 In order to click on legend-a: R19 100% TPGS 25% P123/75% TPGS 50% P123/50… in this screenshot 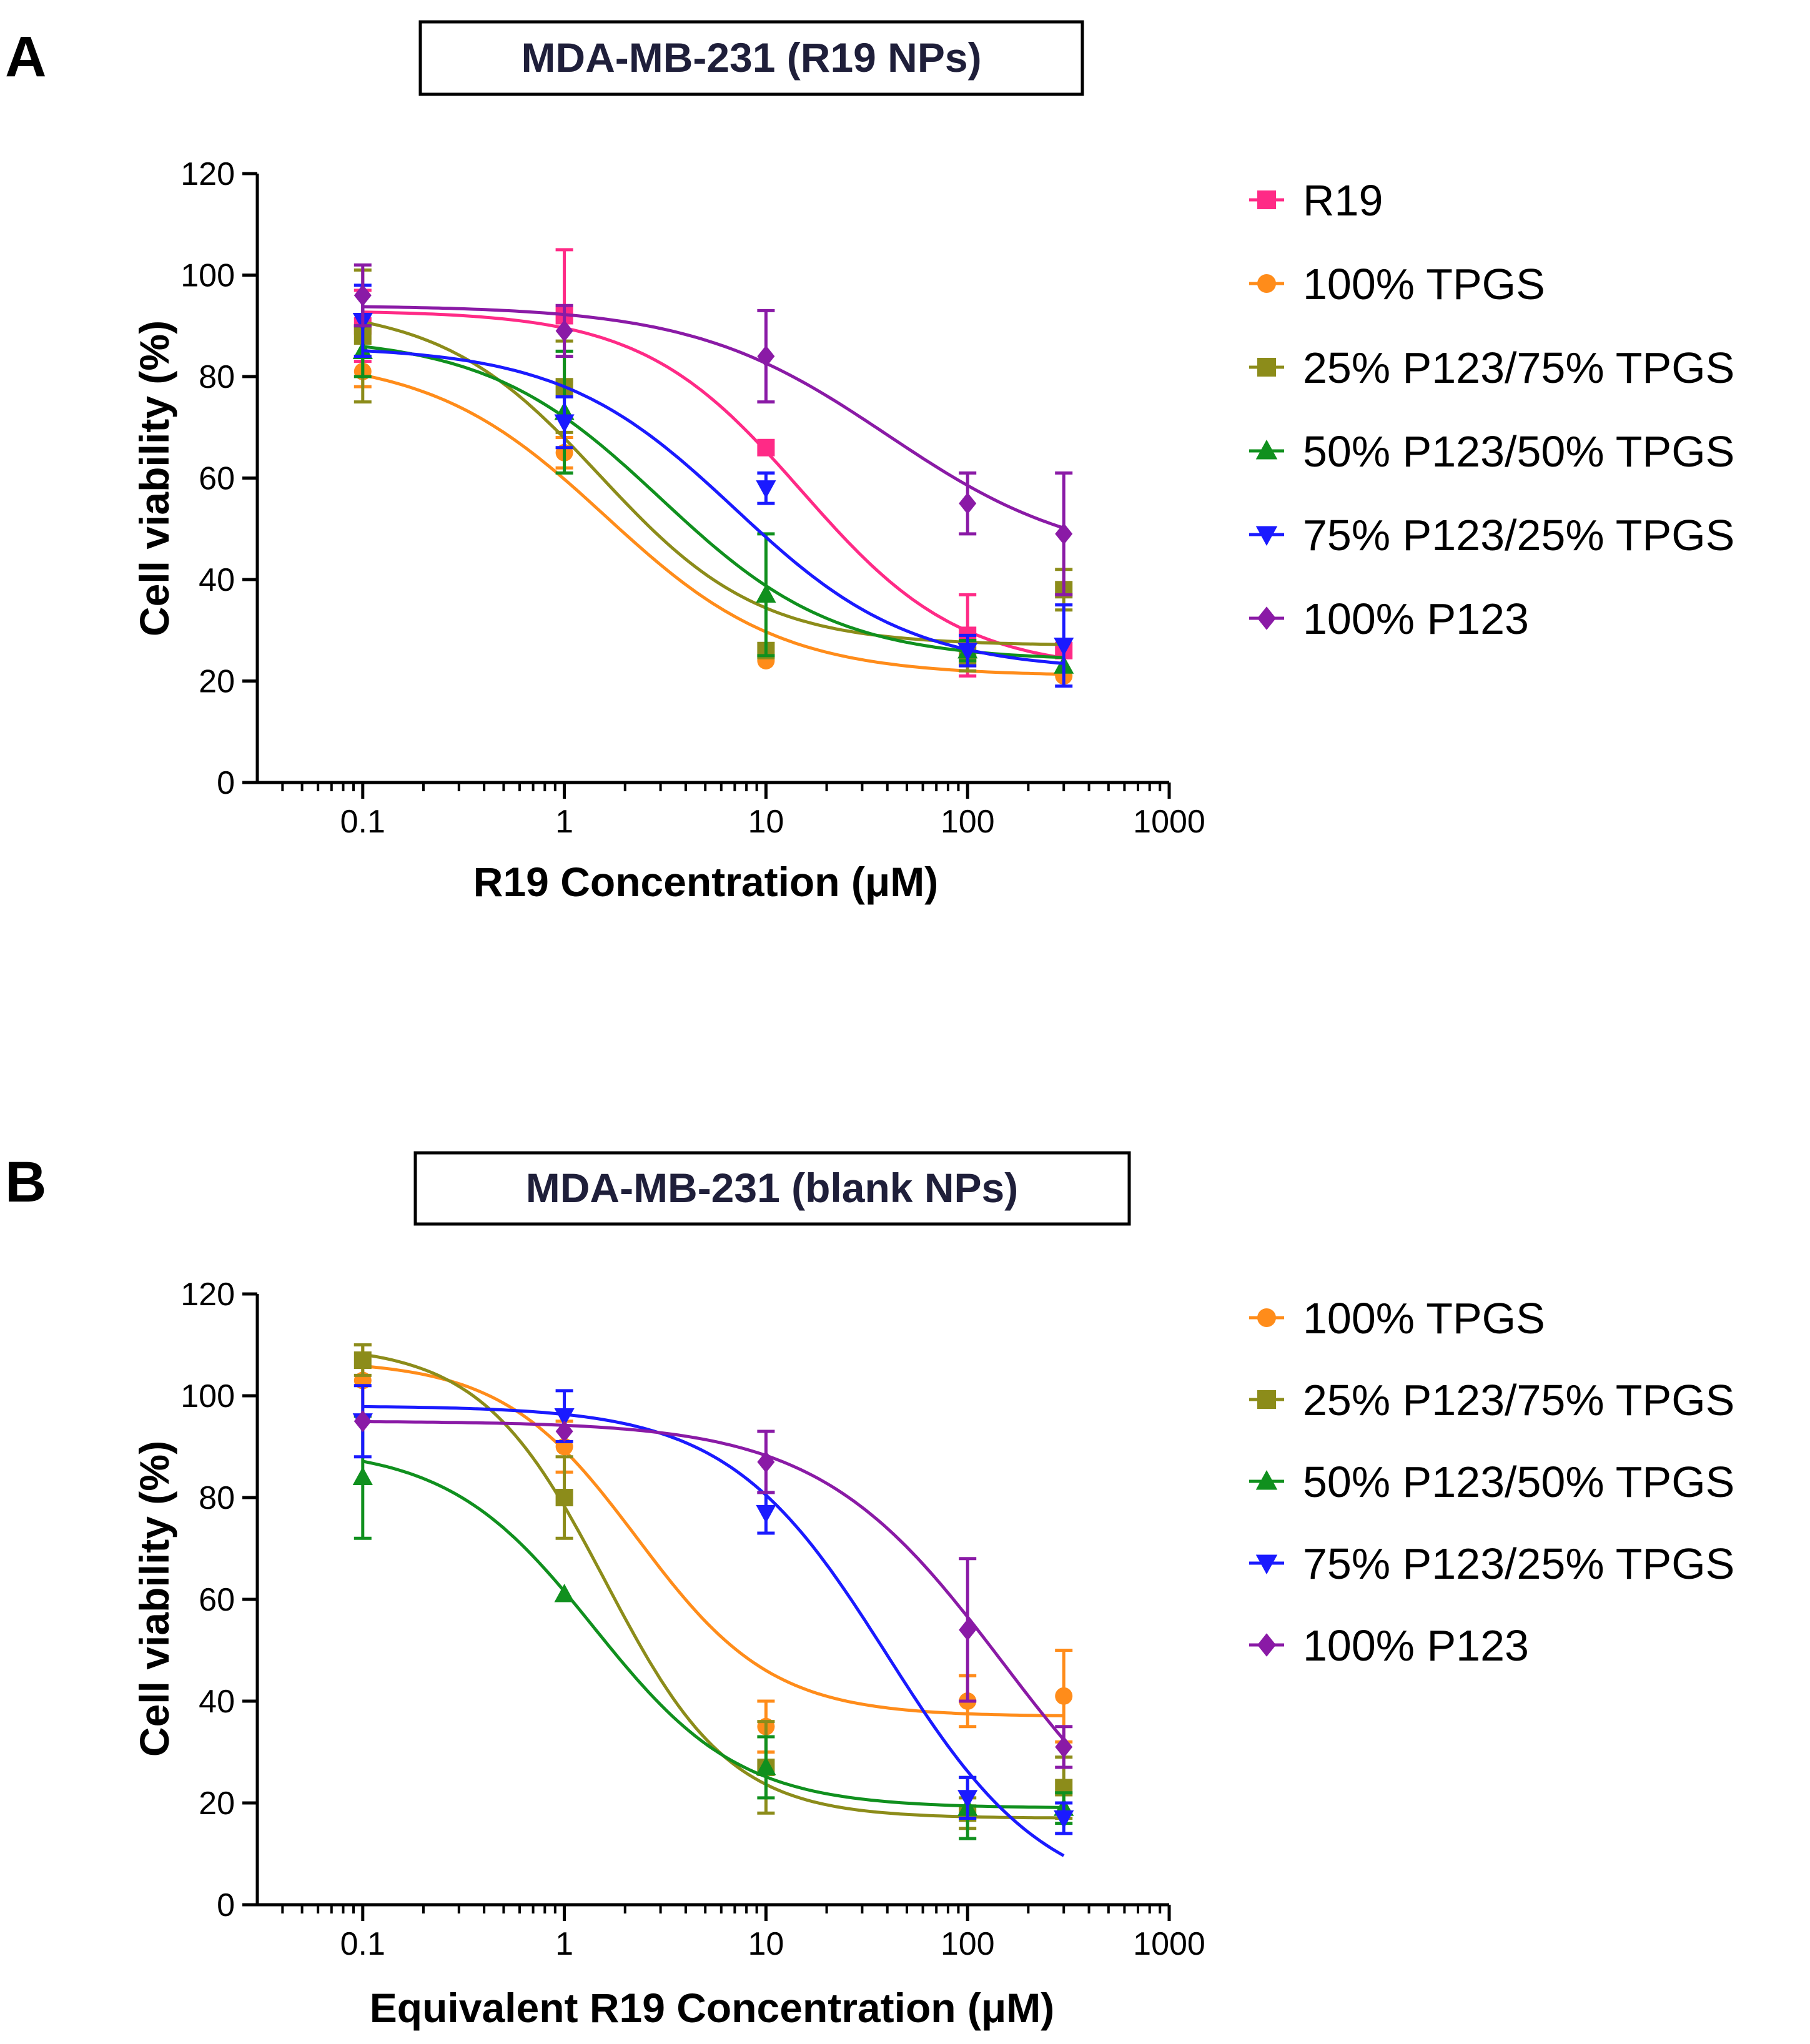, I will do `click(1491, 409)`.